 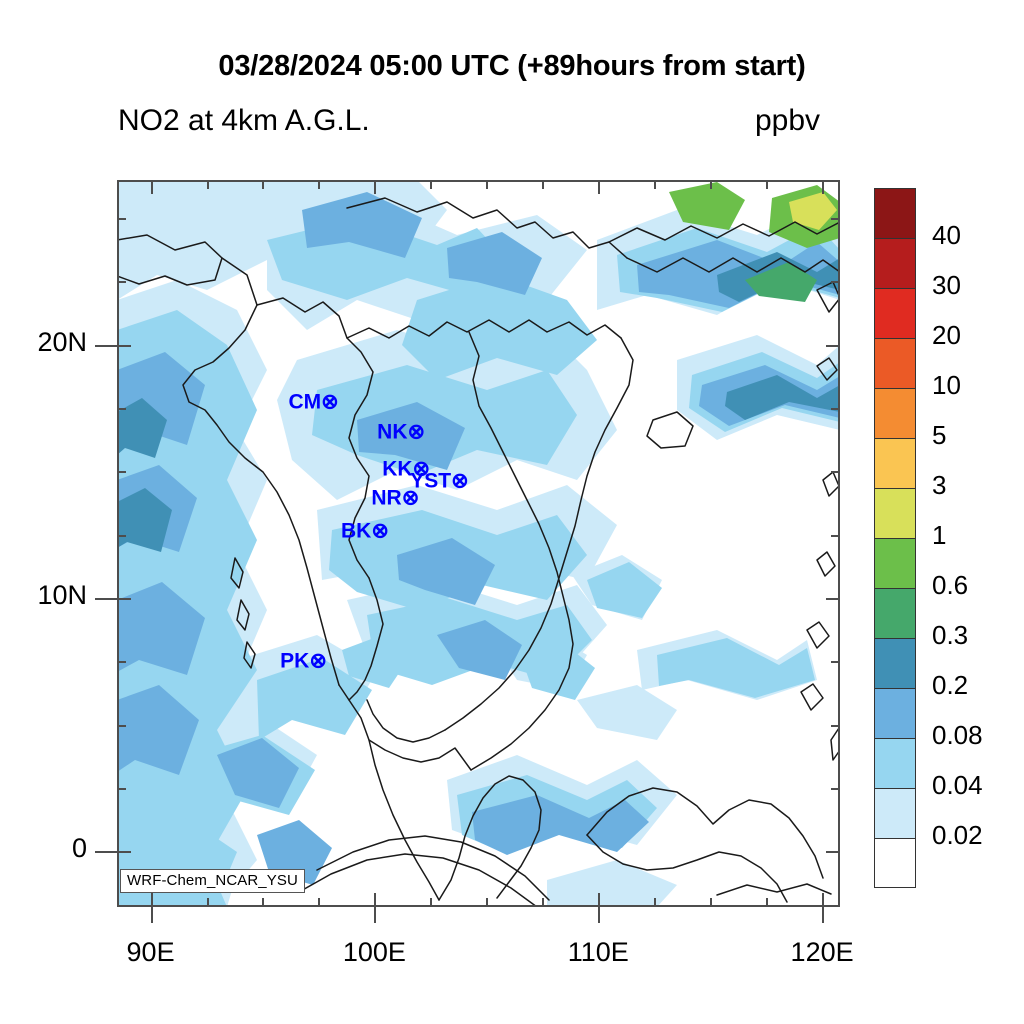 What do you see at coordinates (946, 235) in the screenshot?
I see `colorbar-tick-label: 40` at bounding box center [946, 235].